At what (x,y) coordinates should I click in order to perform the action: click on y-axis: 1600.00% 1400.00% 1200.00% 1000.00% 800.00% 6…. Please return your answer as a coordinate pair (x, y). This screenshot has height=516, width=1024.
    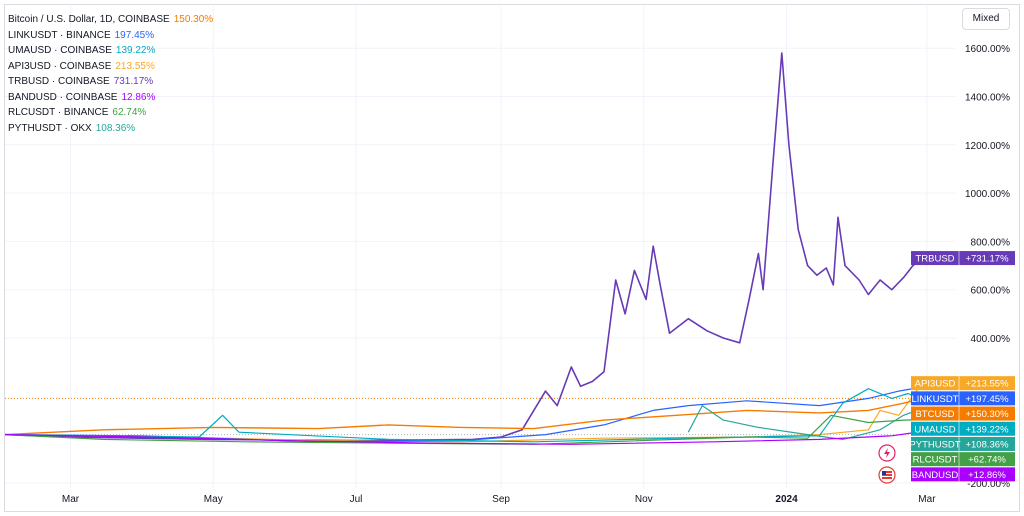
    Looking at the image, I should click on (987, 267).